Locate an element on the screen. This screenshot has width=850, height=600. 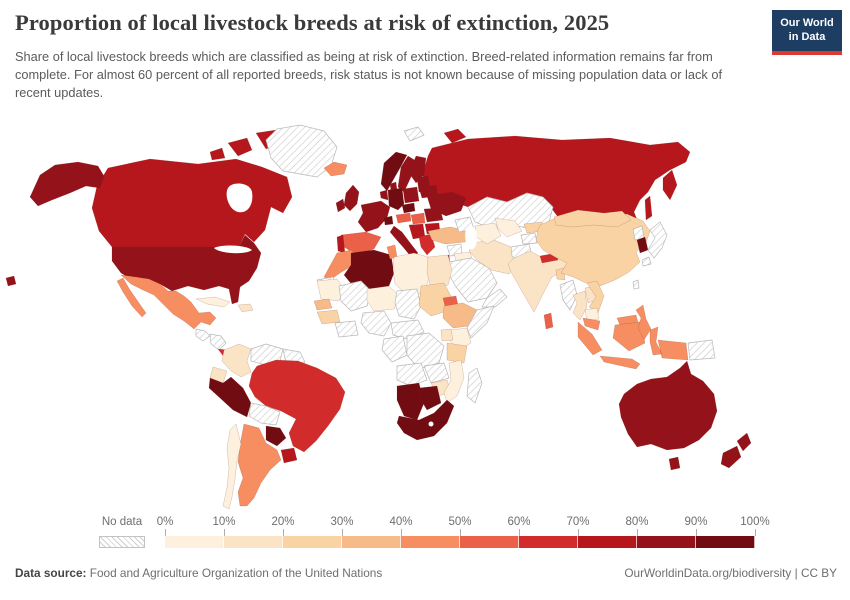
water-overlays is located at coordinates (345, 305).